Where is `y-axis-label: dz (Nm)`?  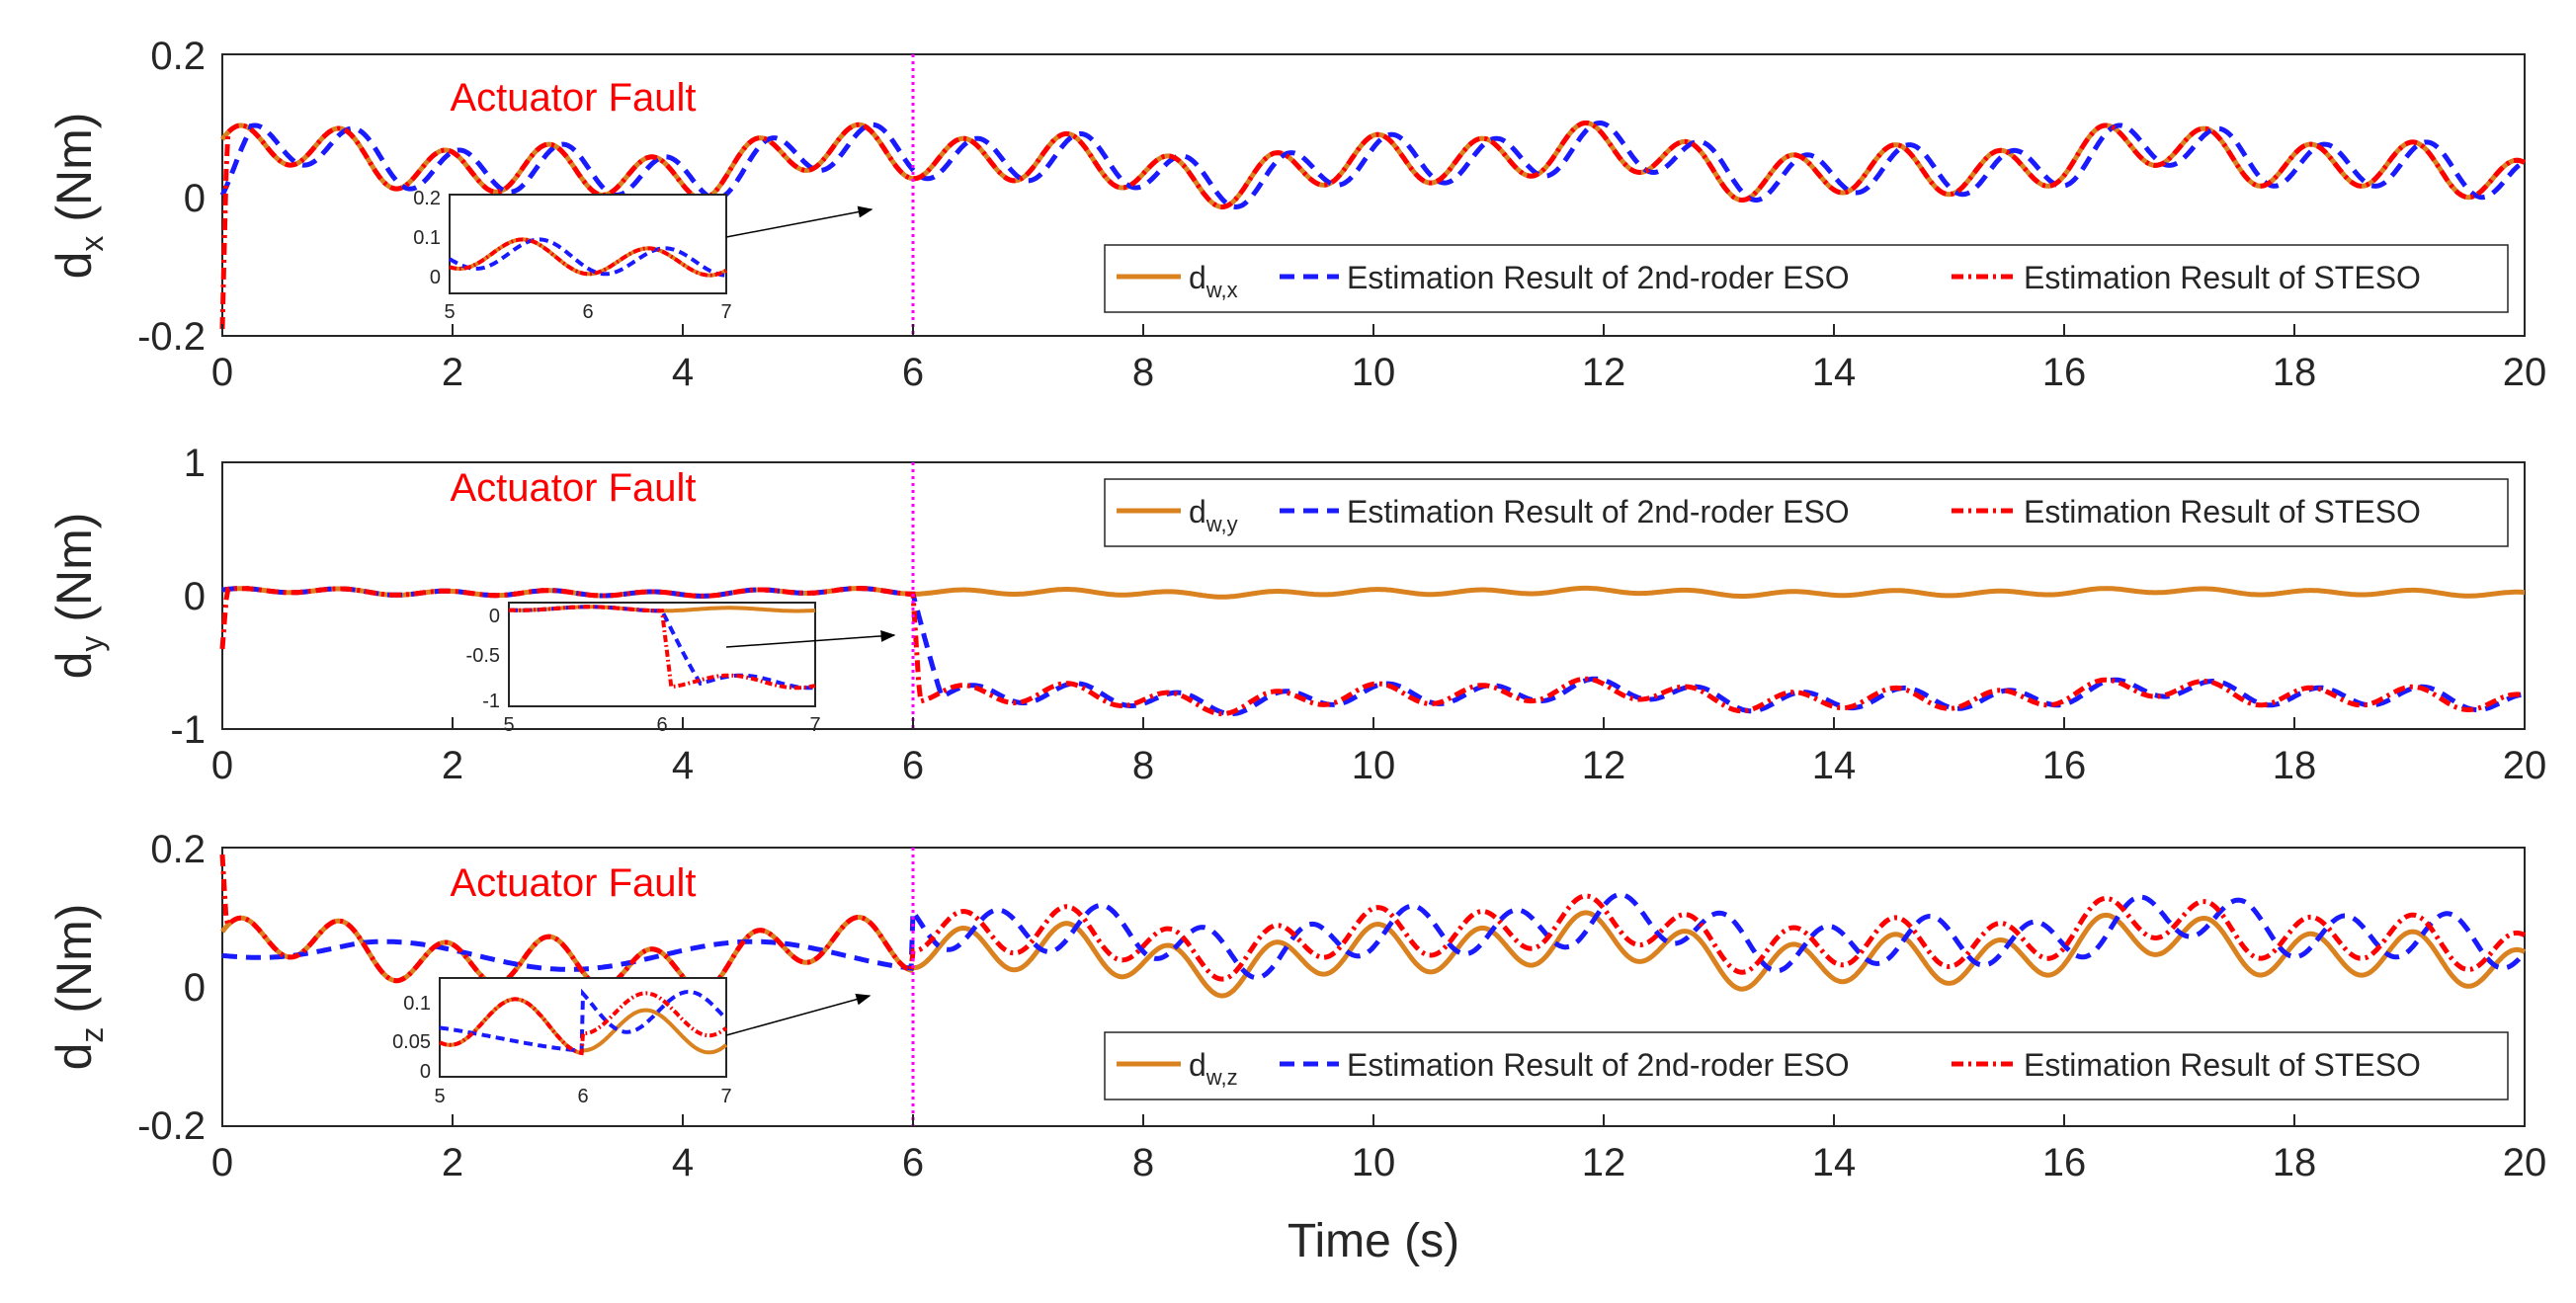 y-axis-label: dz (Nm) is located at coordinates (78, 987).